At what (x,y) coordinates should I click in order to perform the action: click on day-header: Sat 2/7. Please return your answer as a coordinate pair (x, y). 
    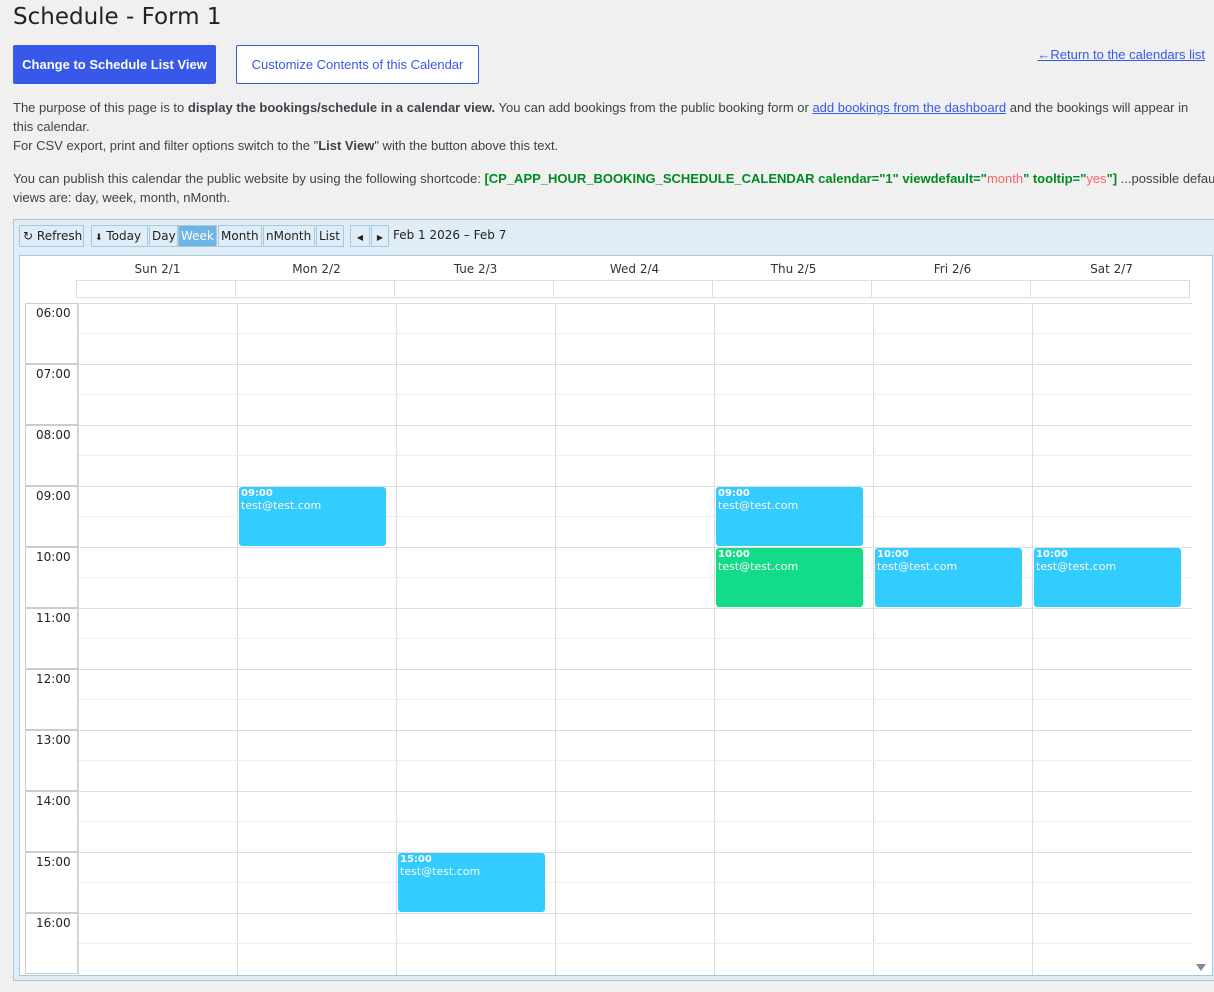
    Looking at the image, I should click on (1111, 269).